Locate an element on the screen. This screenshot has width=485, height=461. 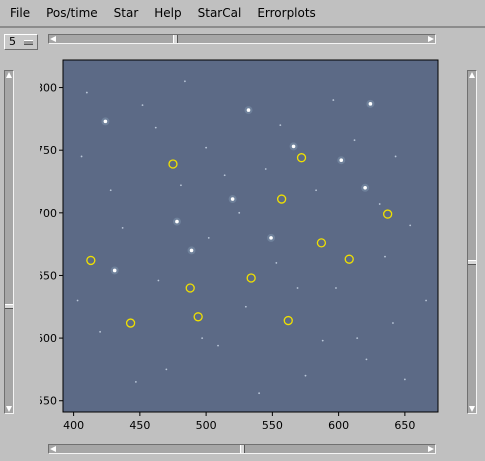
bottom-scroll-thumb is located at coordinates (242, 449).